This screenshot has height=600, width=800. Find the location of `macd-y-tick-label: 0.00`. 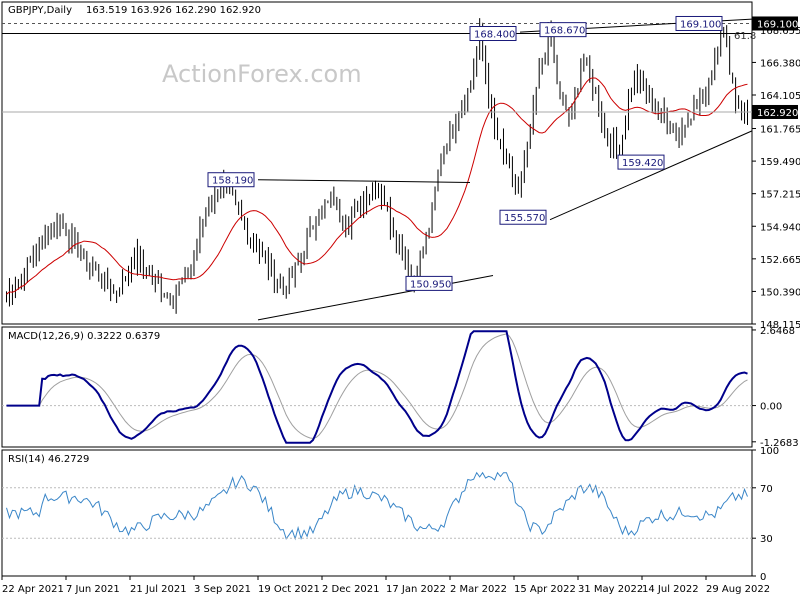

macd-y-tick-label: 0.00 is located at coordinates (771, 407).